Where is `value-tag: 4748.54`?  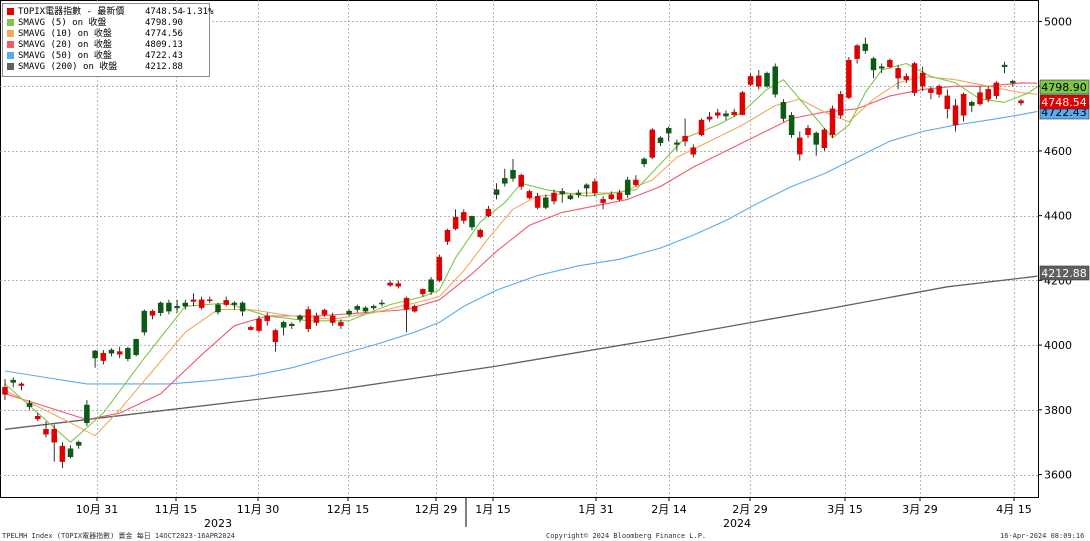 value-tag: 4748.54 is located at coordinates (1064, 102).